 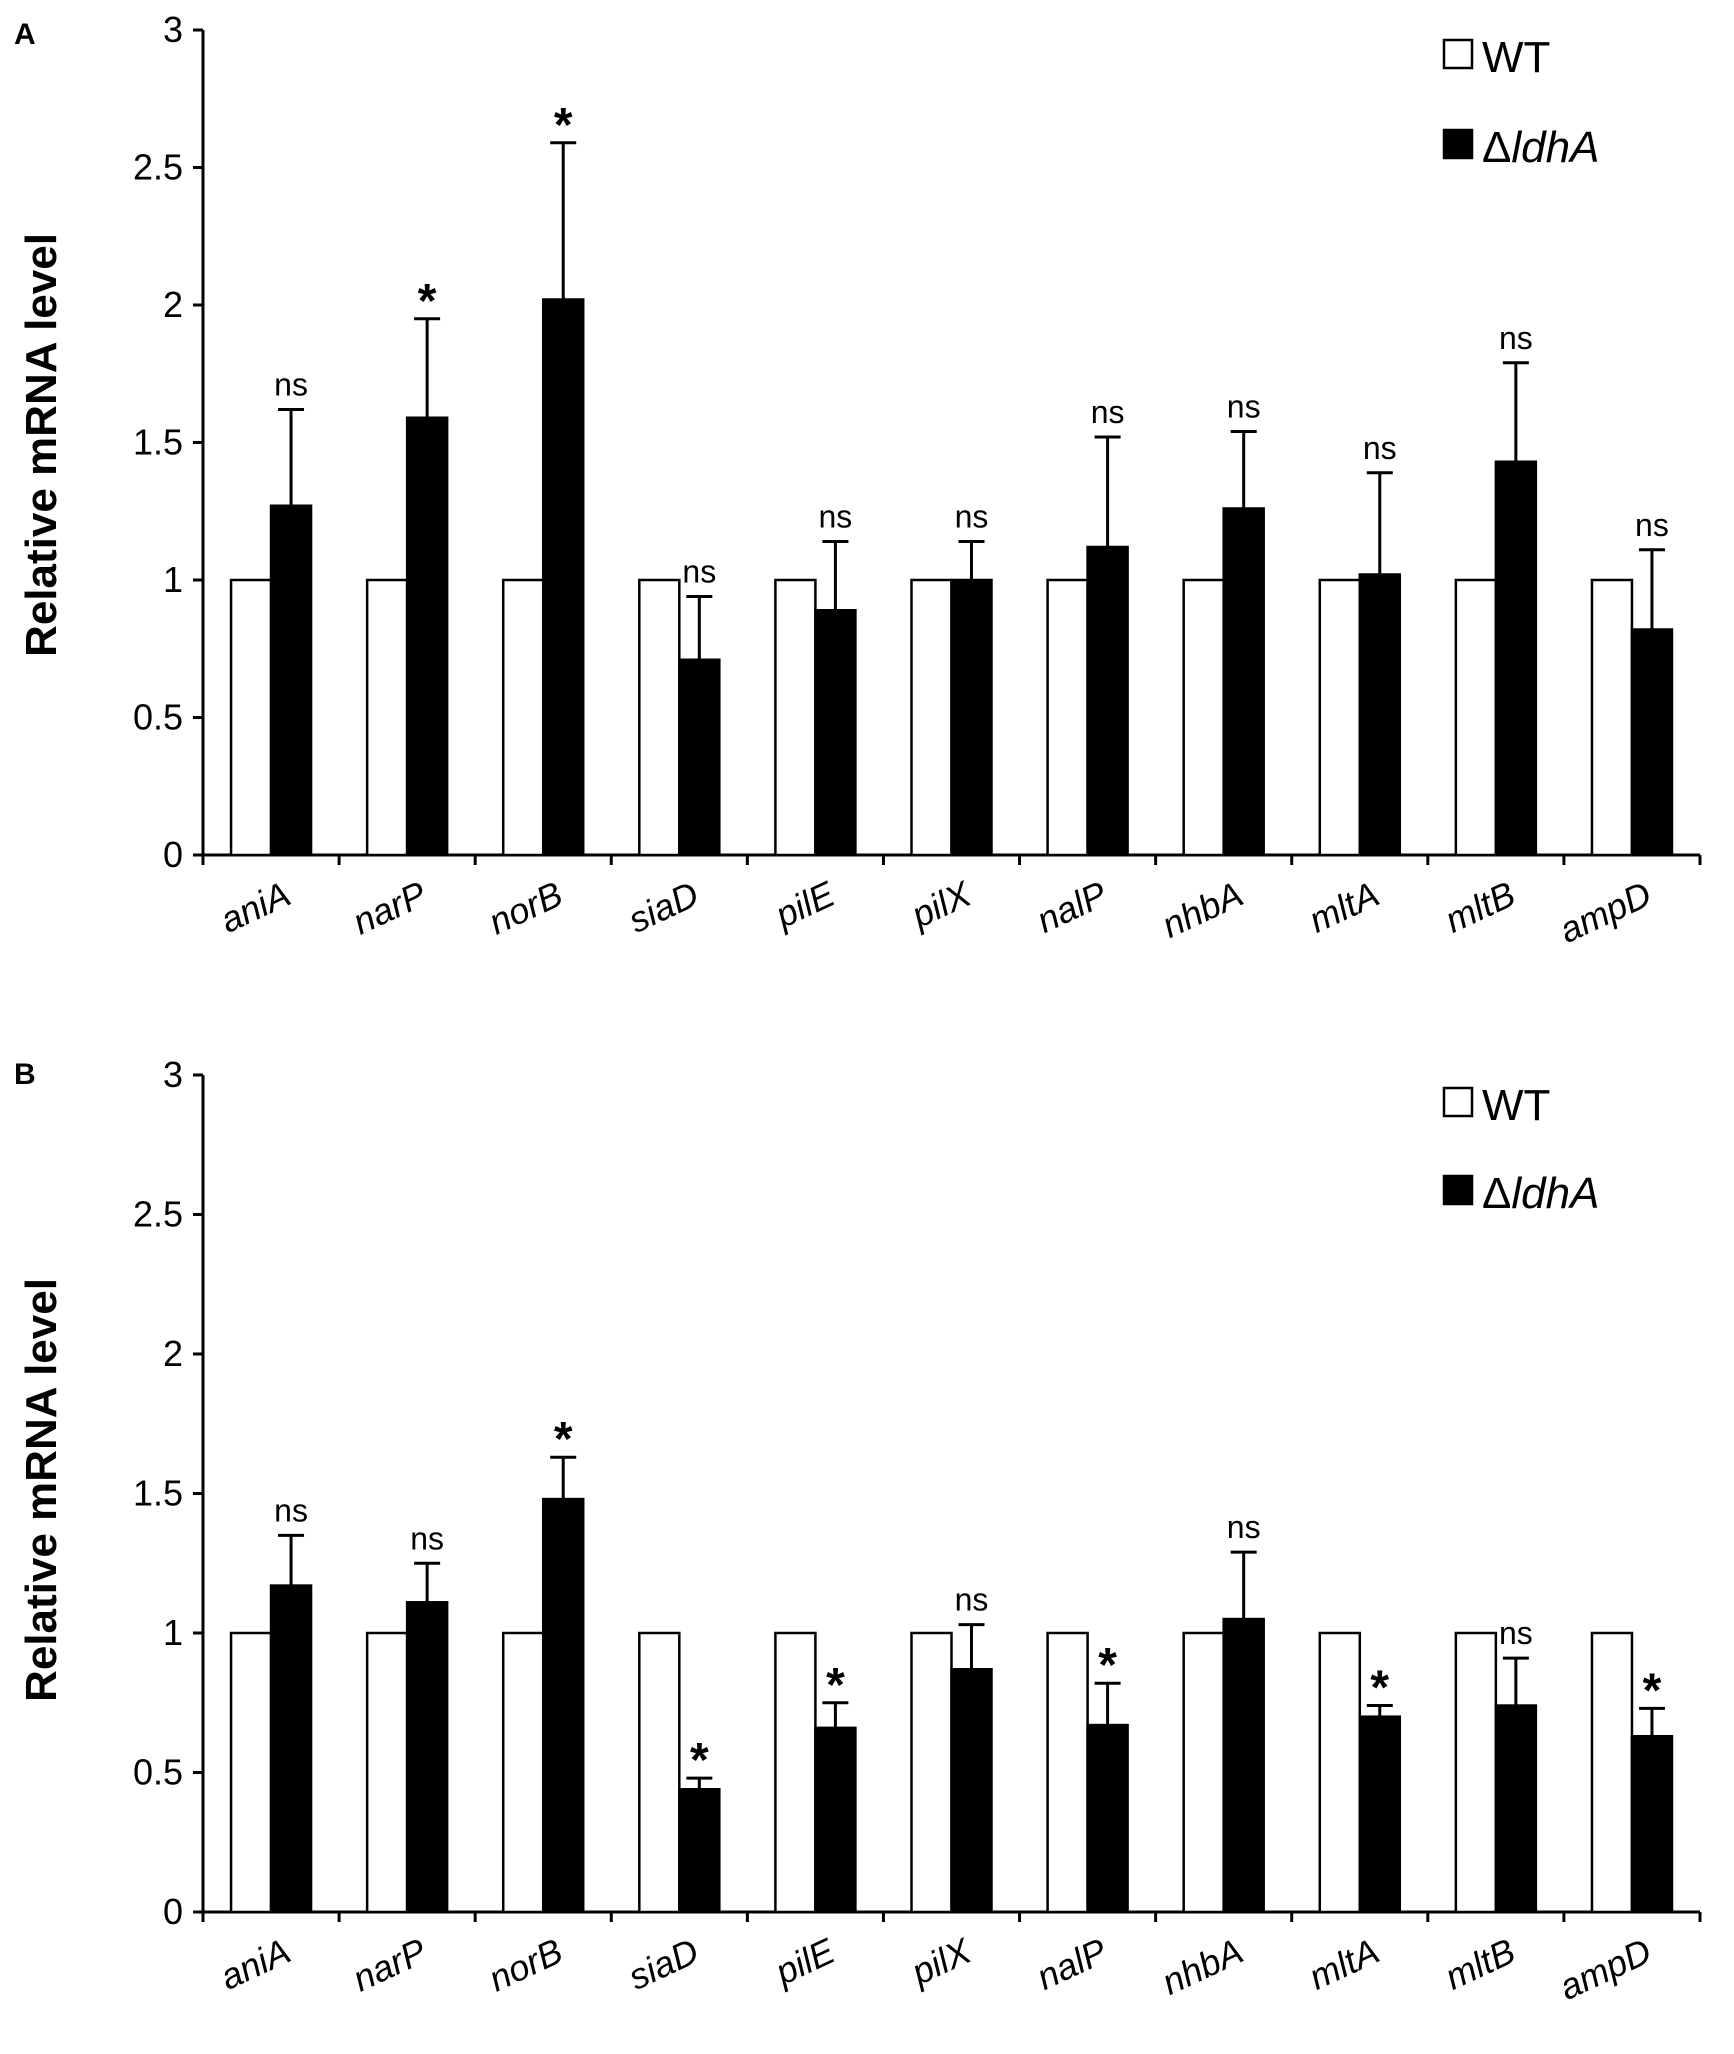 I want to click on x-tick-label: pilX, so click(x=941, y=1961).